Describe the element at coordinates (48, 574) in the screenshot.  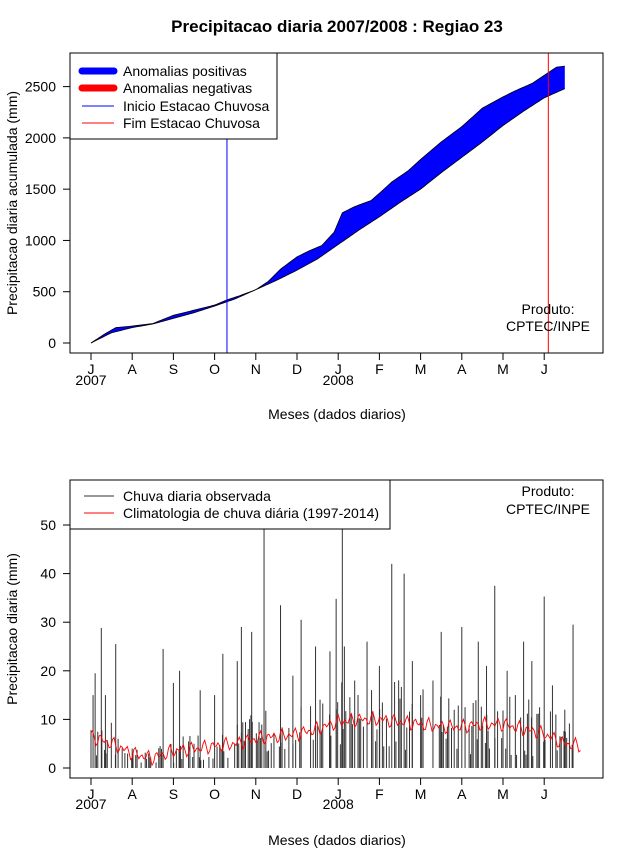
I see `y-tick-label: 40` at that location.